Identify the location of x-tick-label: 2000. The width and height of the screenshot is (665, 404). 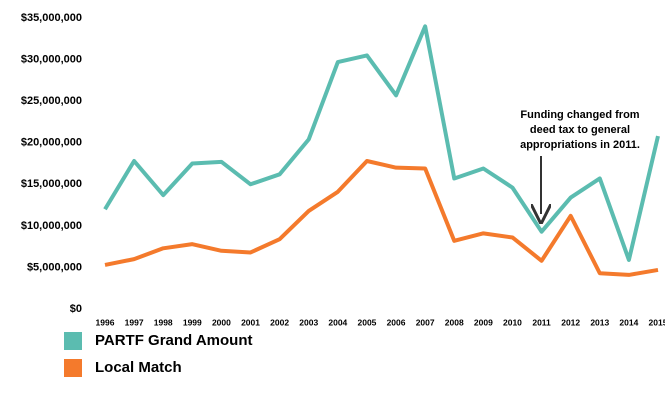
(221, 322).